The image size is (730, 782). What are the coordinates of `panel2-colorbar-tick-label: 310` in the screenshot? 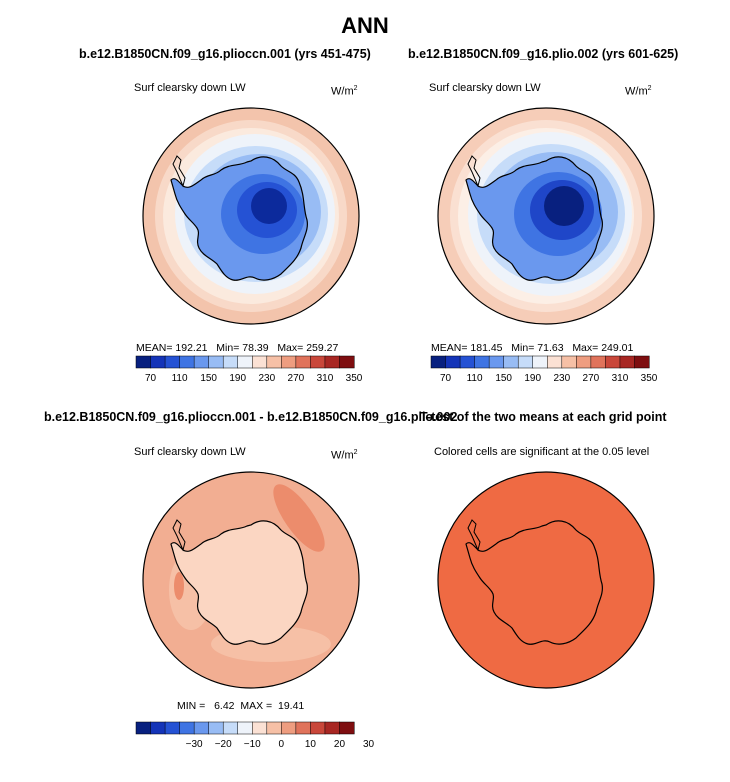 It's located at (620, 378).